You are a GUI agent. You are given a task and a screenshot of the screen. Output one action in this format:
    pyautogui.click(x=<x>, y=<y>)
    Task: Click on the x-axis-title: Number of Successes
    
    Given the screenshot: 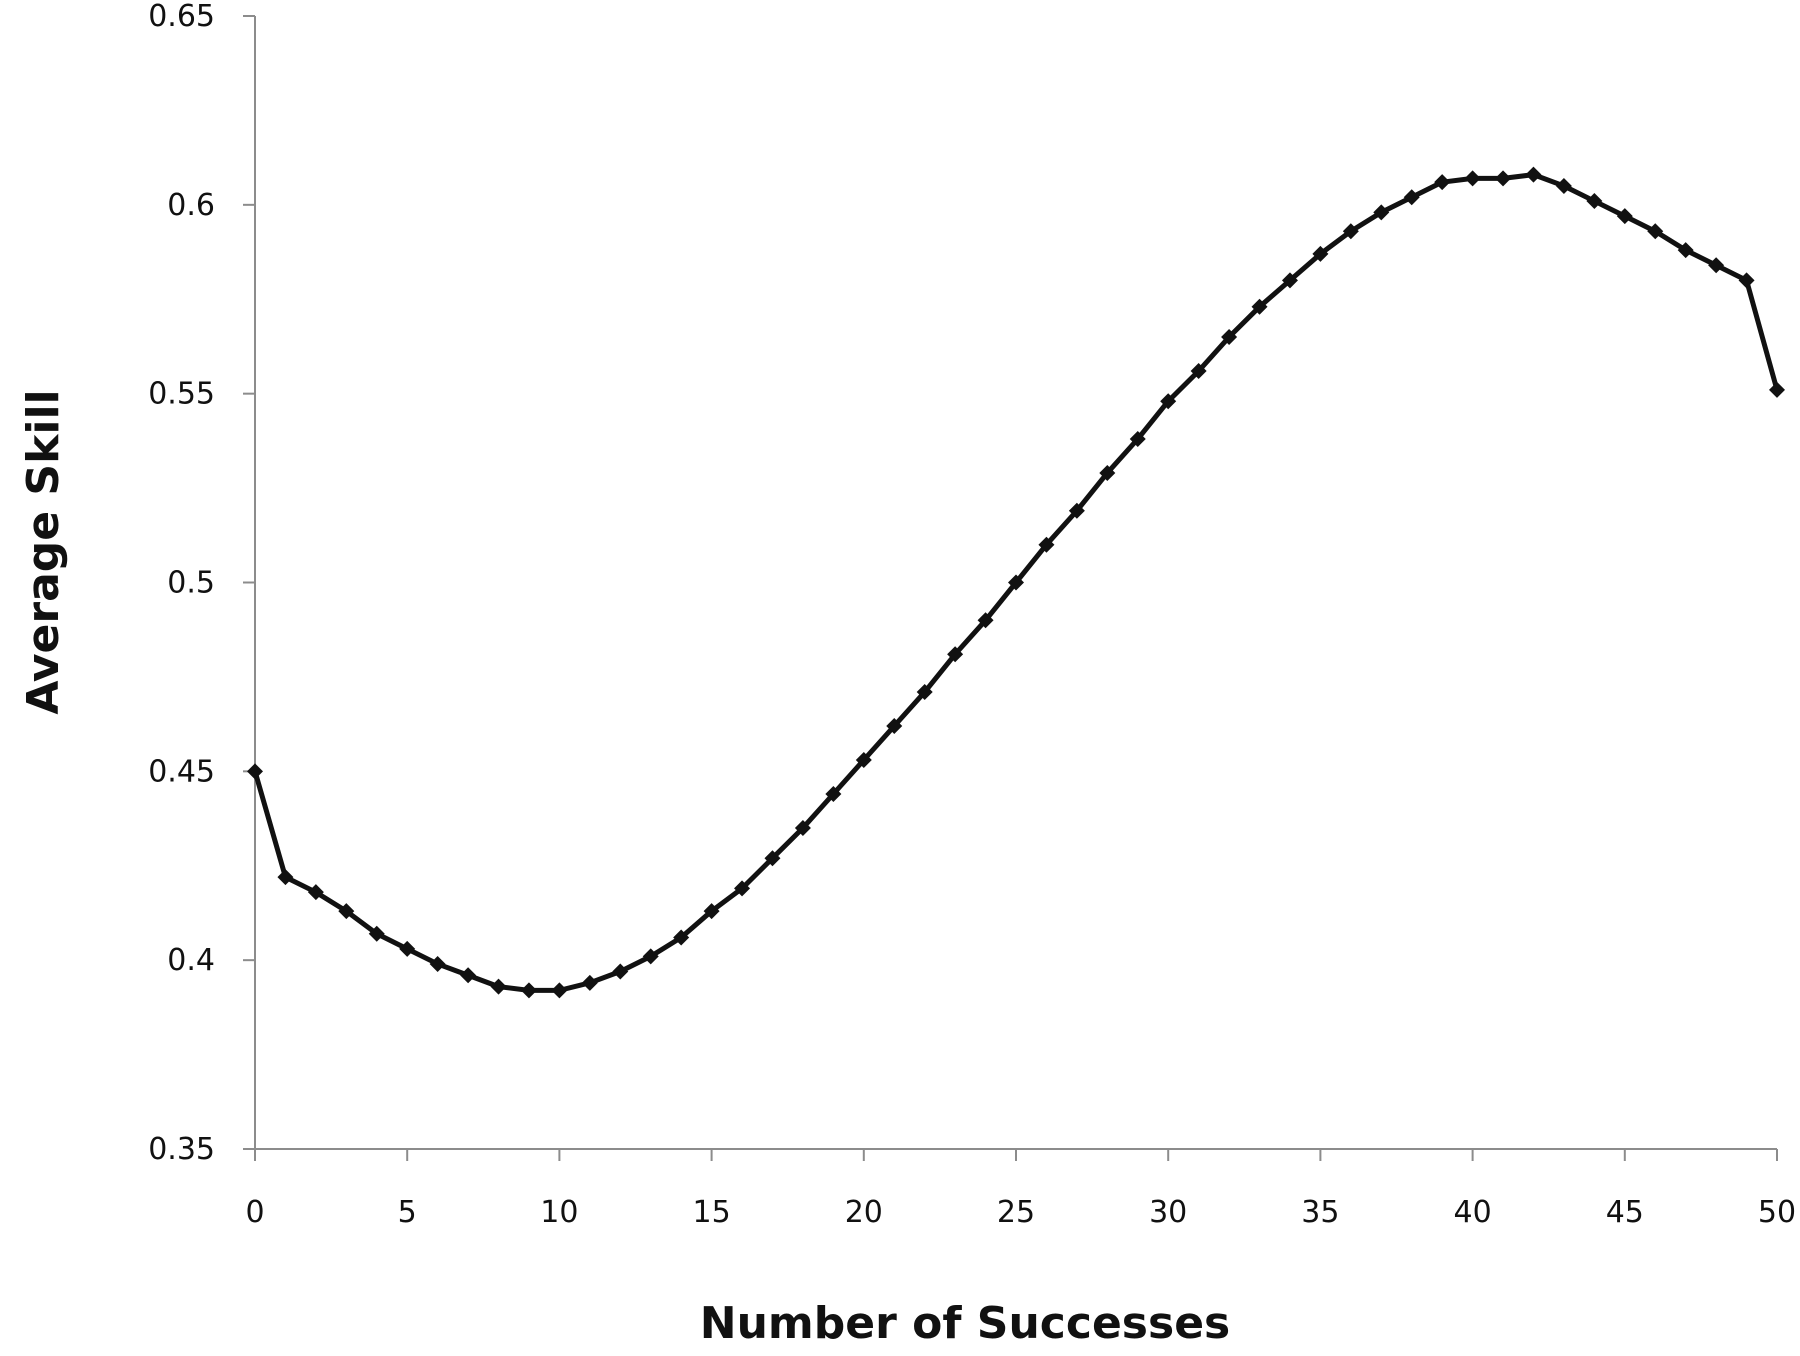 What is the action you would take?
    pyautogui.click(x=965, y=1323)
    